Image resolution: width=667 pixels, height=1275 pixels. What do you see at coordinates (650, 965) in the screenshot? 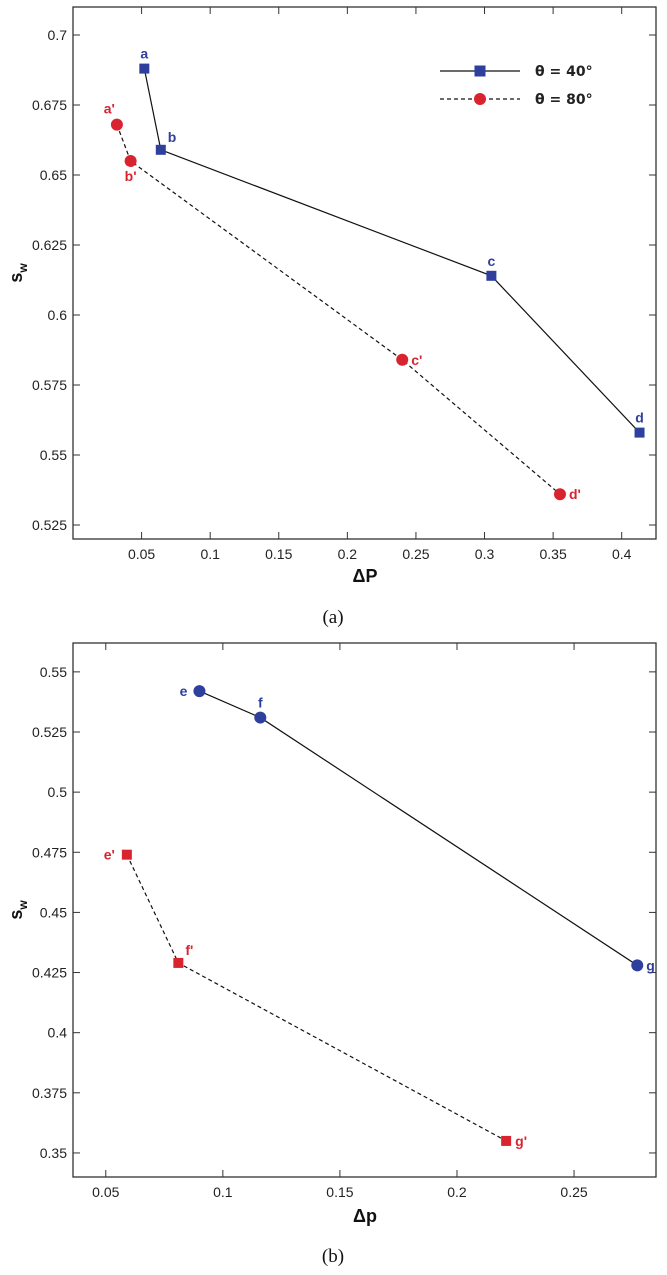
I see `data-point-g-label: g` at bounding box center [650, 965].